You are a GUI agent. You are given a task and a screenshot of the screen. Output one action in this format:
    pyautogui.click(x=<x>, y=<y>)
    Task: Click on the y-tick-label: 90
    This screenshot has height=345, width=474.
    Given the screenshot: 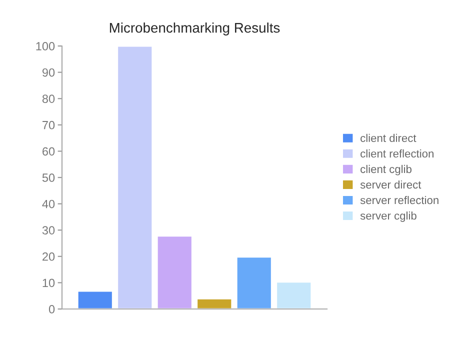 What is the action you would take?
    pyautogui.click(x=48, y=72)
    